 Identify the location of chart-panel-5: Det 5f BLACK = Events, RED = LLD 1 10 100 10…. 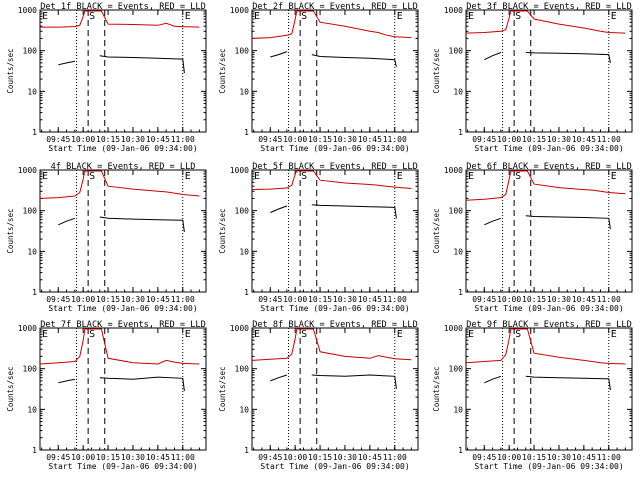
(318, 237).